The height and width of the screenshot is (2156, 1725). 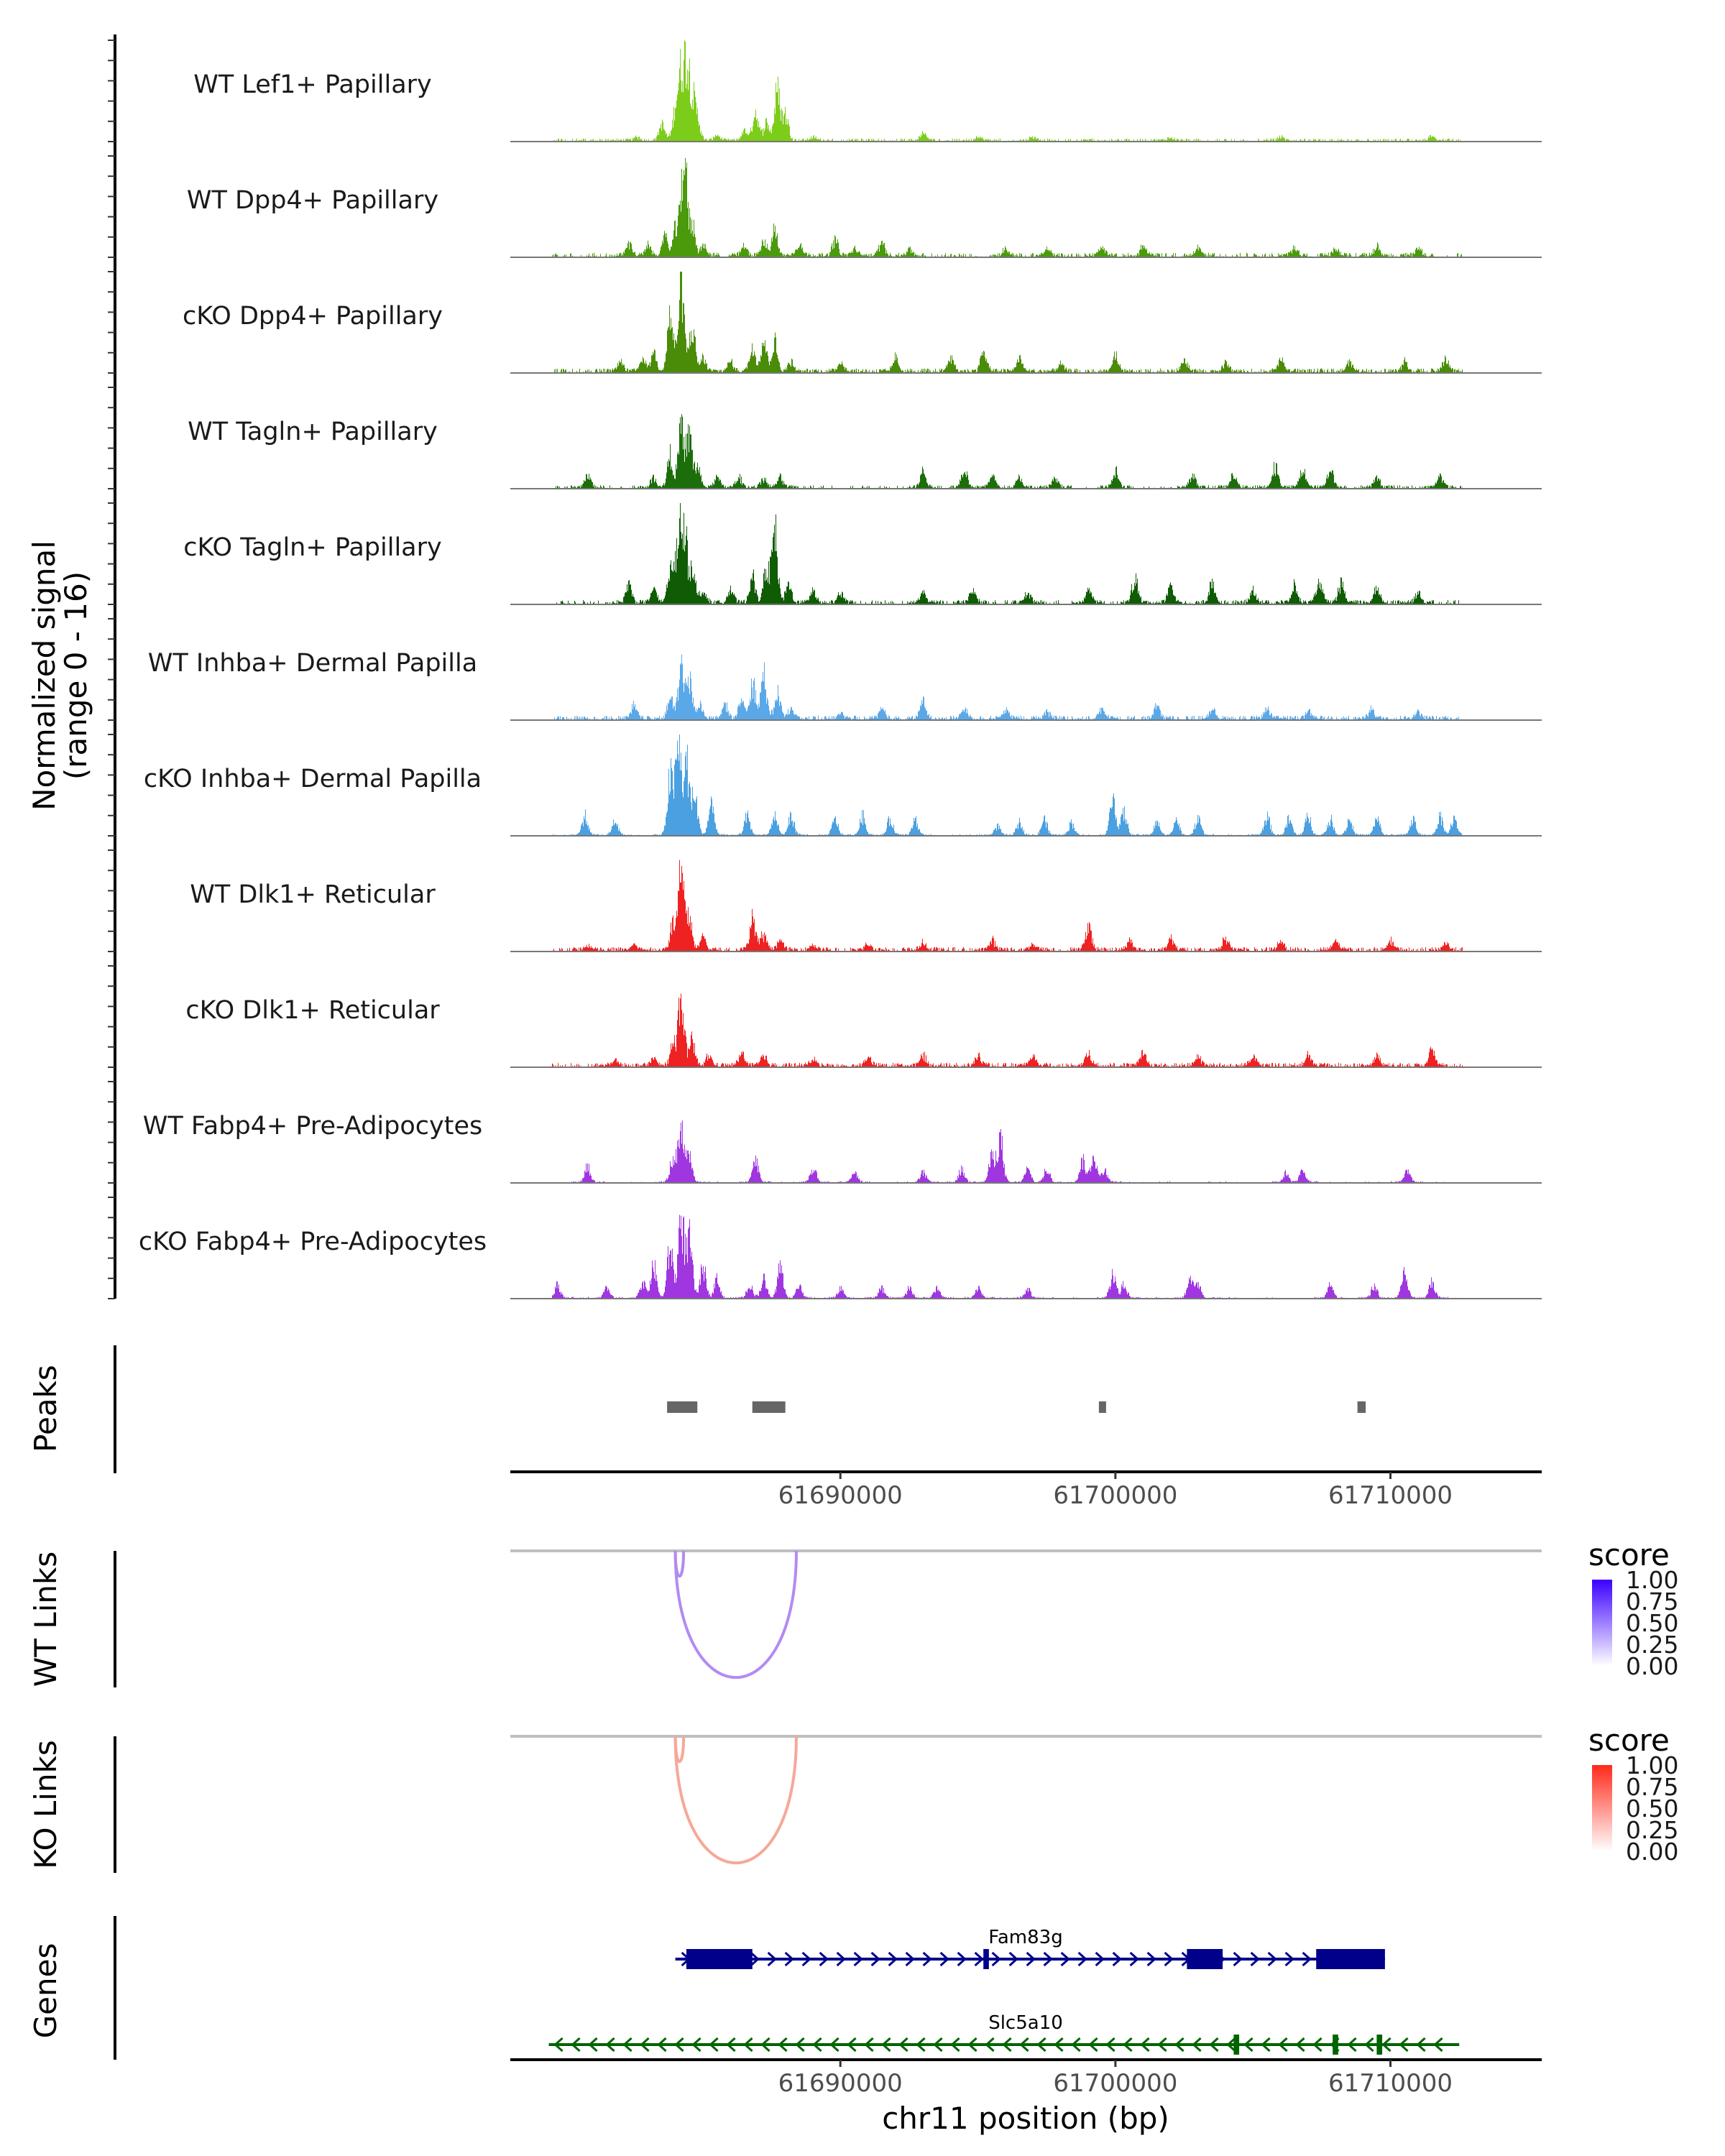 I want to click on peaks-track-label: Peaks, so click(x=45, y=1409).